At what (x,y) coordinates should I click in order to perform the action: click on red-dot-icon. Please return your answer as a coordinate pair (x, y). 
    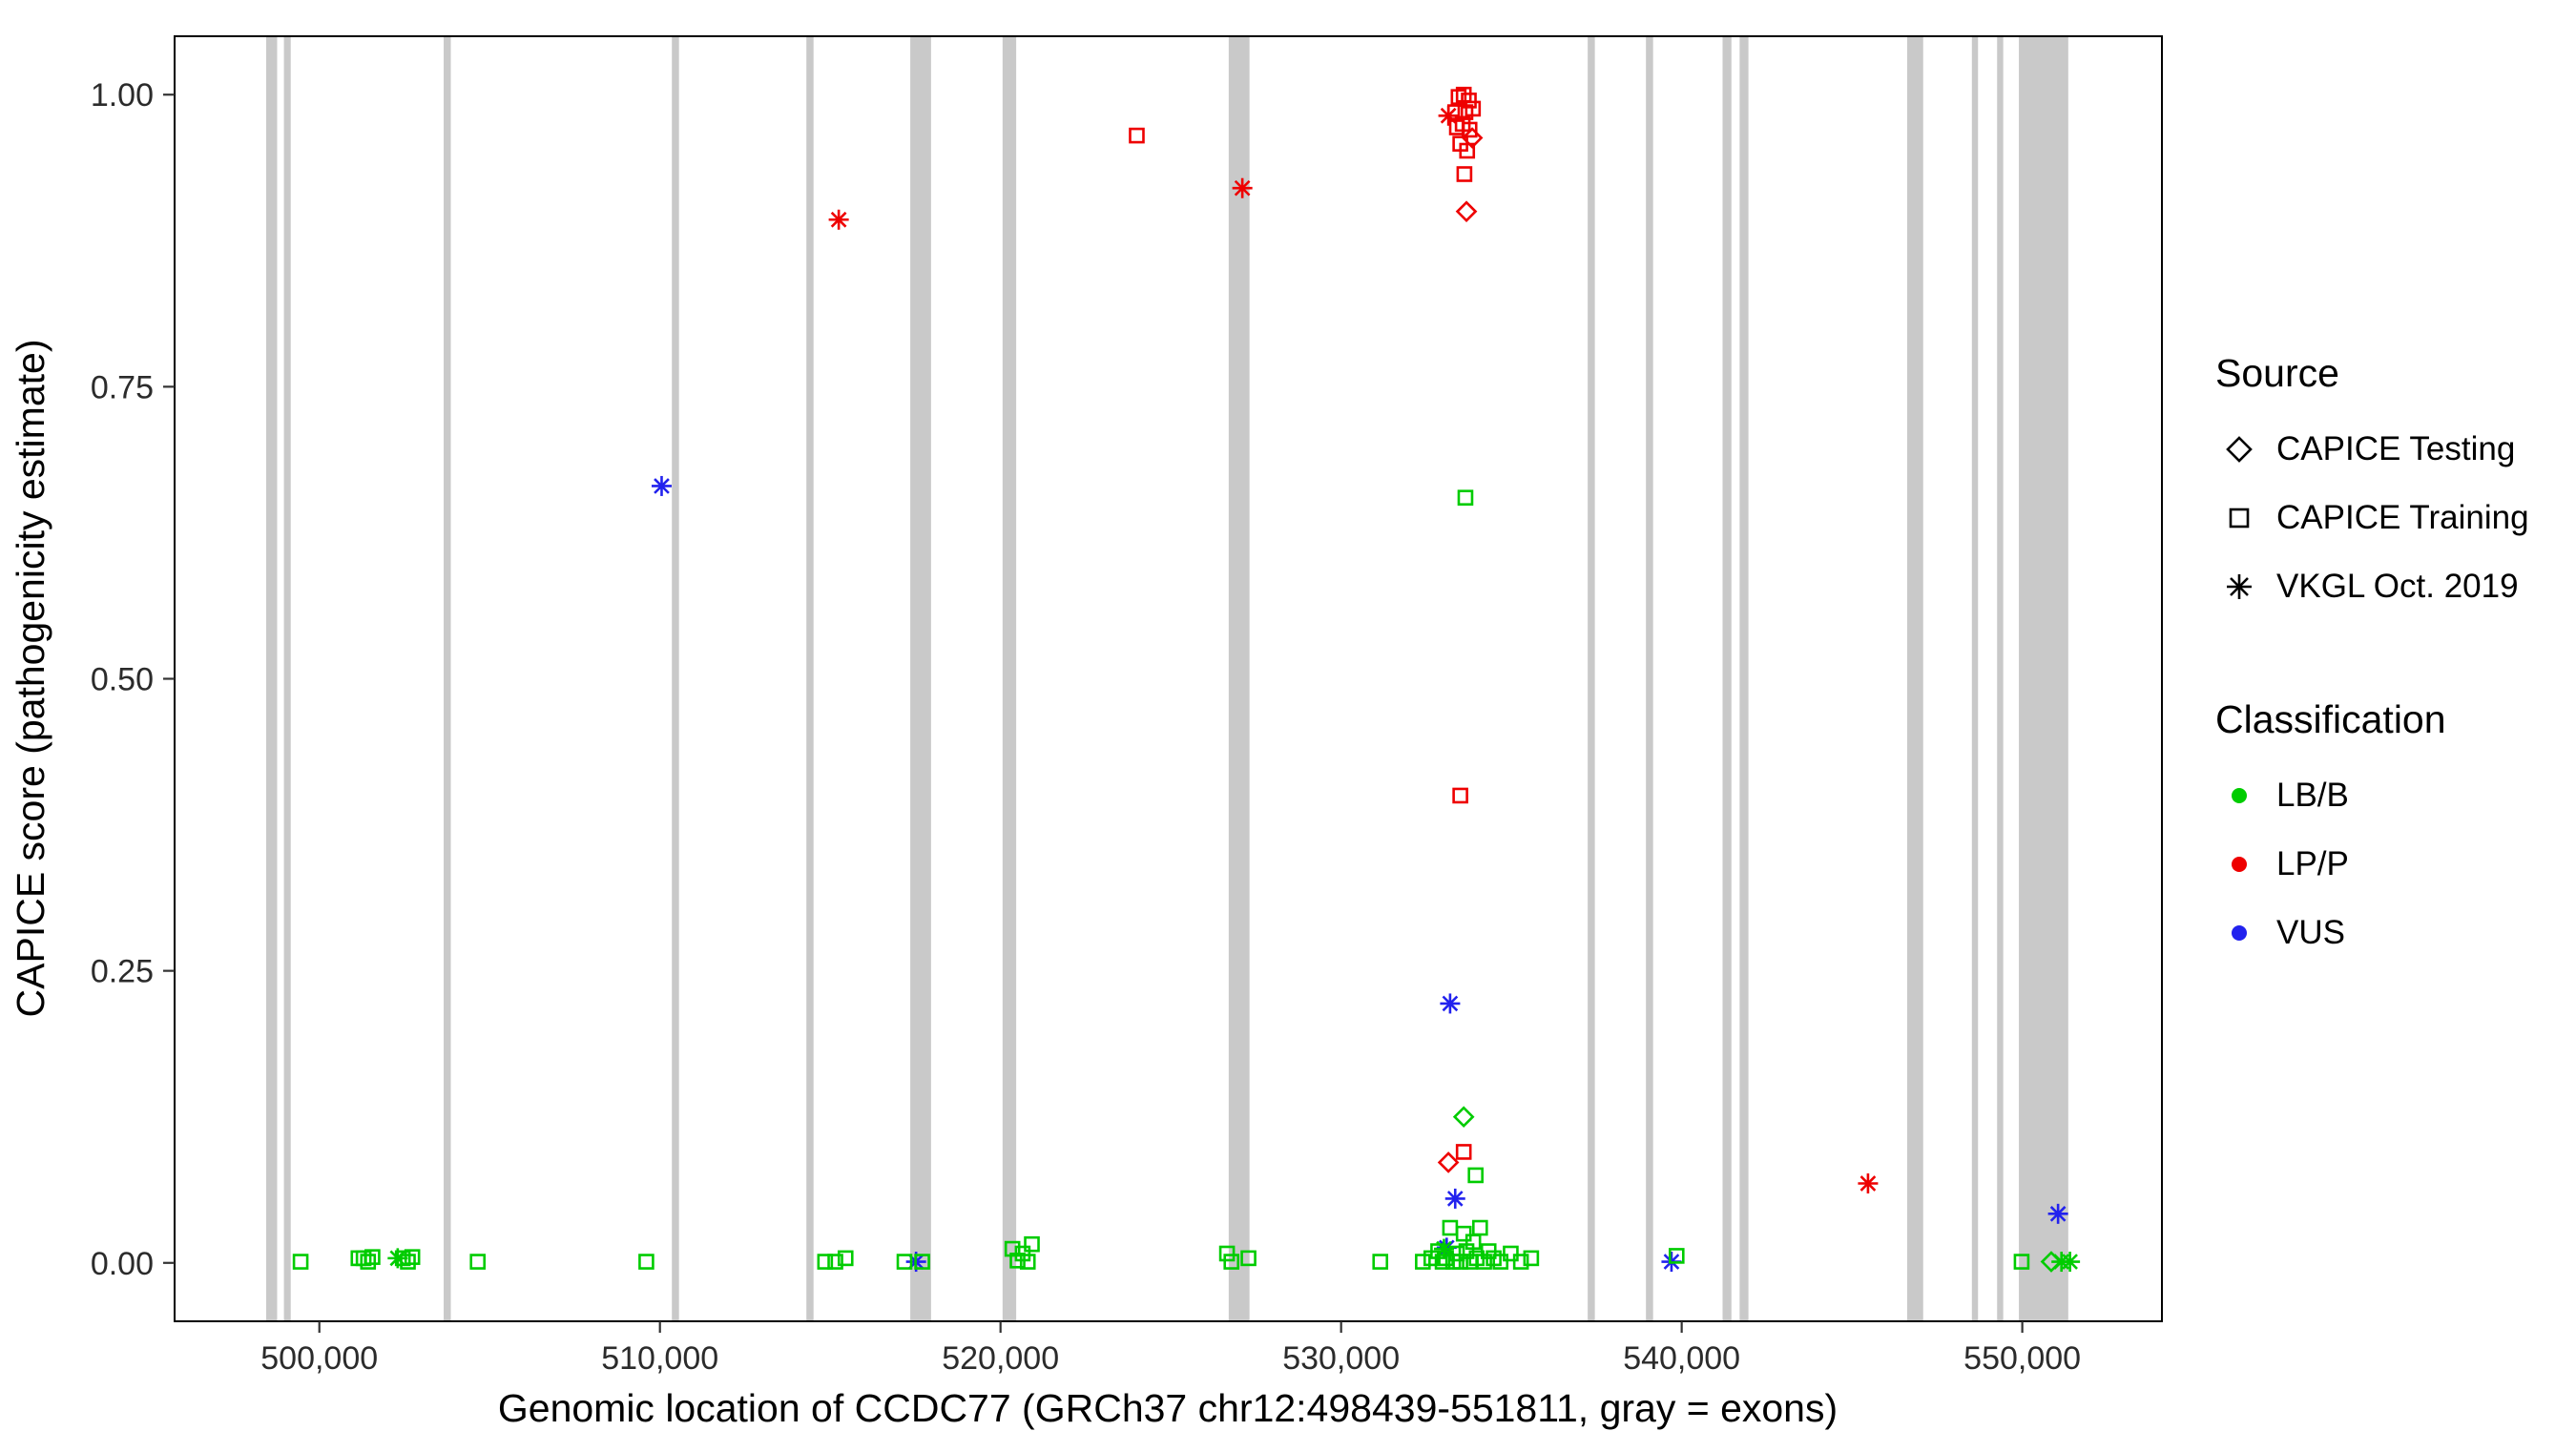
    Looking at the image, I should click on (2239, 864).